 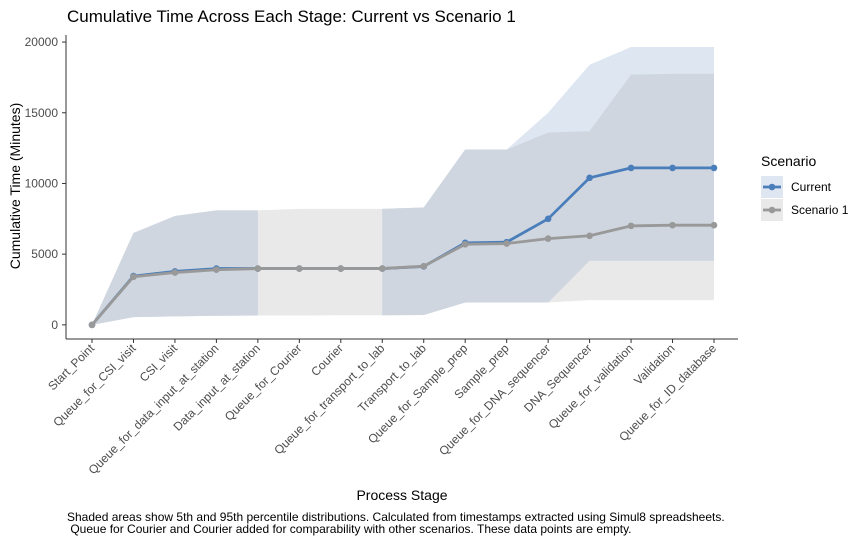 I want to click on x-tick-label-courier: Courier, so click(x=327, y=360).